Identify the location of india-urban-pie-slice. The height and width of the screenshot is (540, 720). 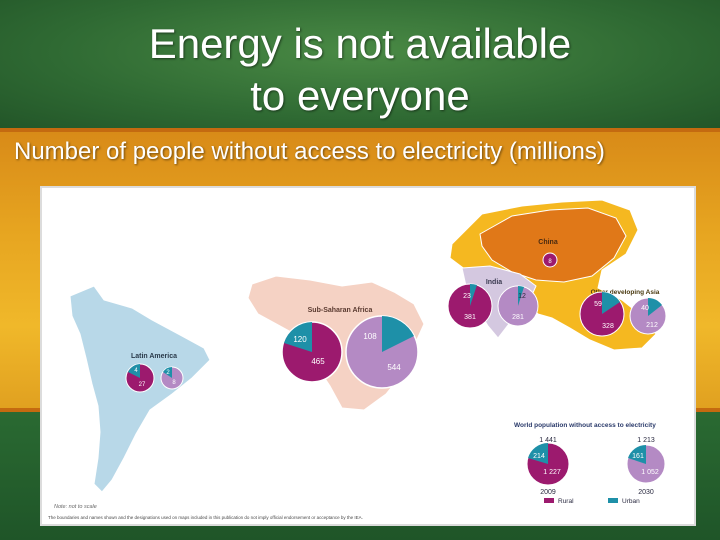
(521, 296).